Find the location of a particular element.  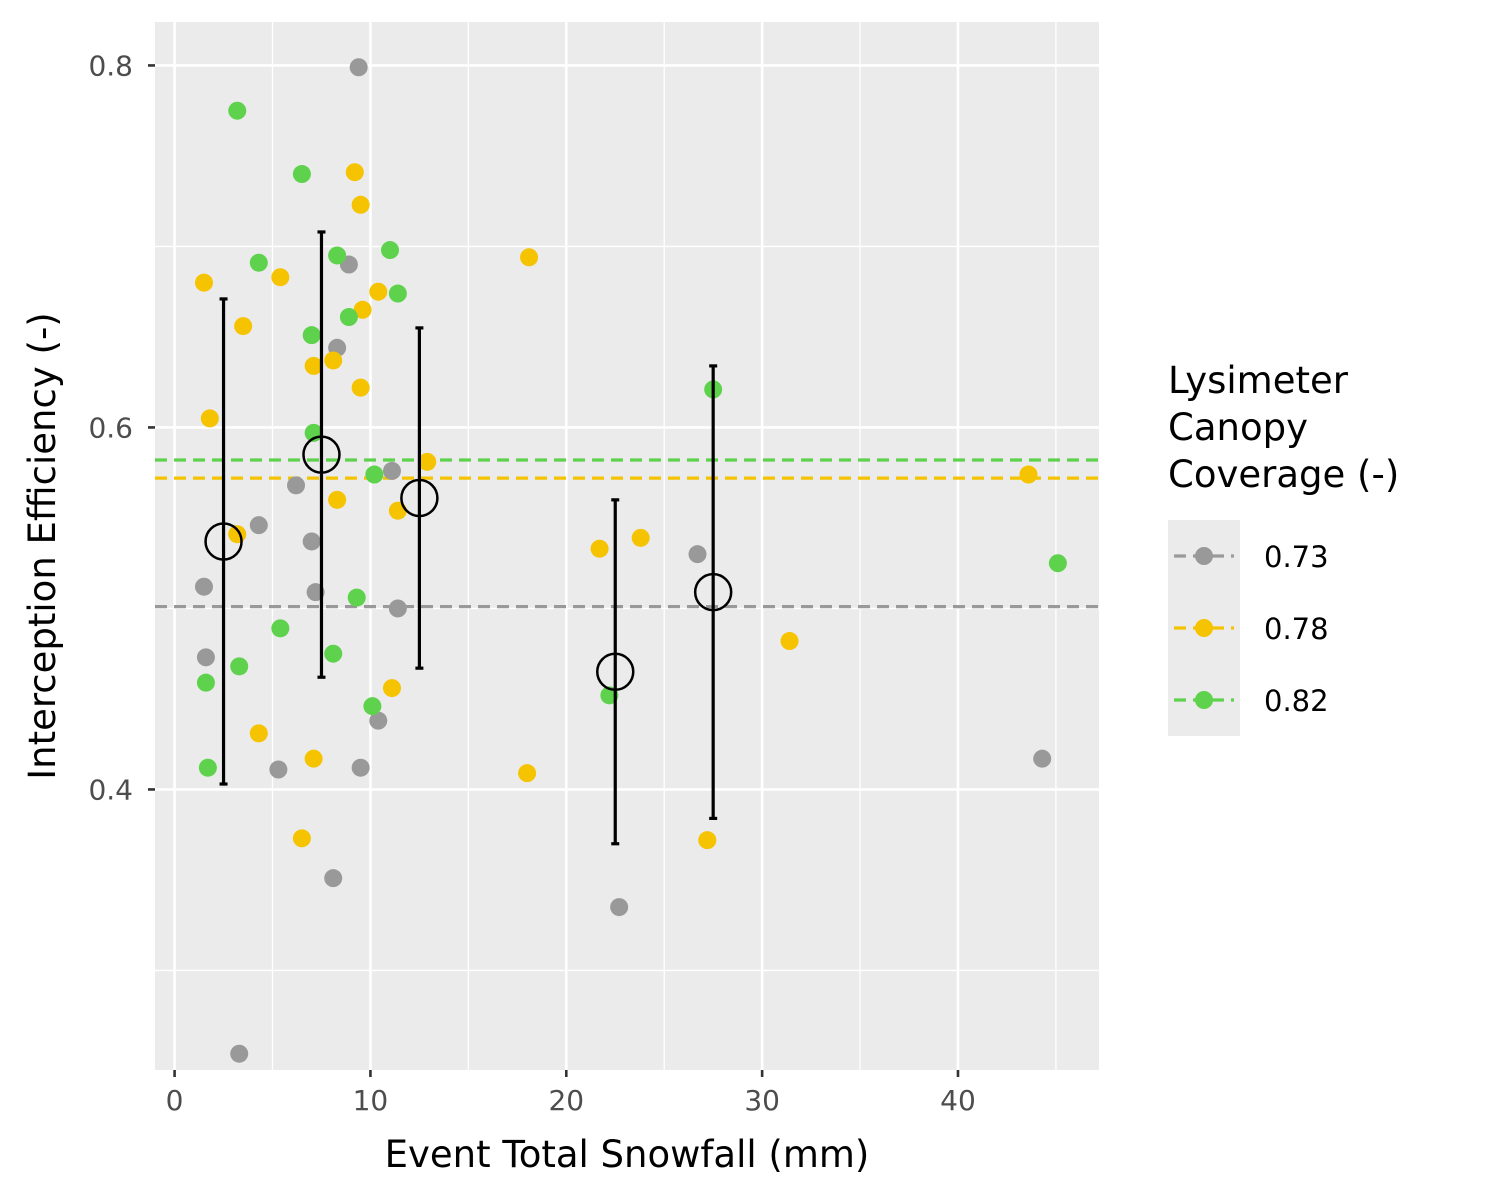

y-axis-title: Interception Efficiency (-) is located at coordinates (42, 545).